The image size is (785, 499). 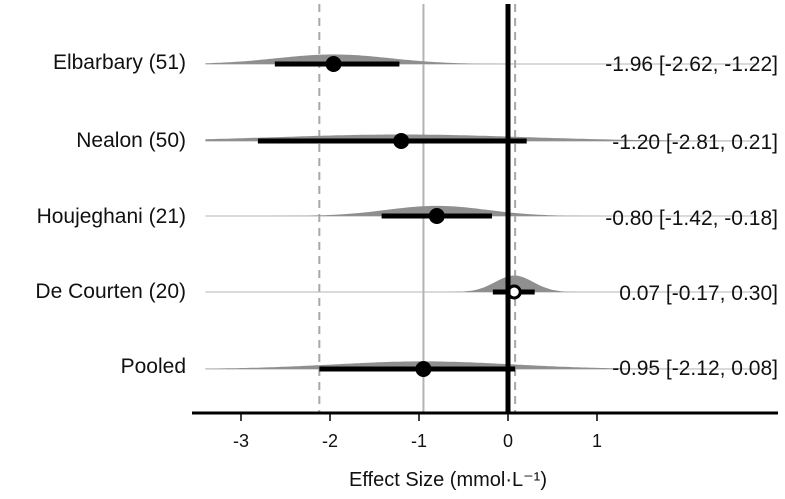 I want to click on study-row: Pooled -0.95 [-2.12, 0.08], so click(x=449, y=367).